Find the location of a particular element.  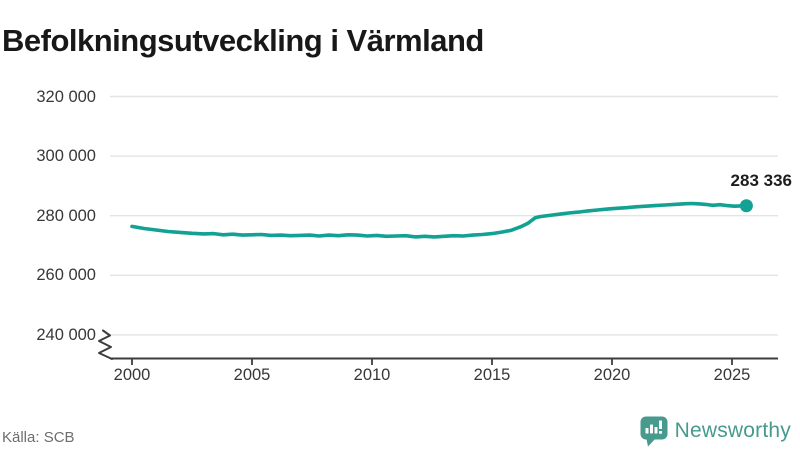

y-tick-label: 320 000 is located at coordinates (66, 96).